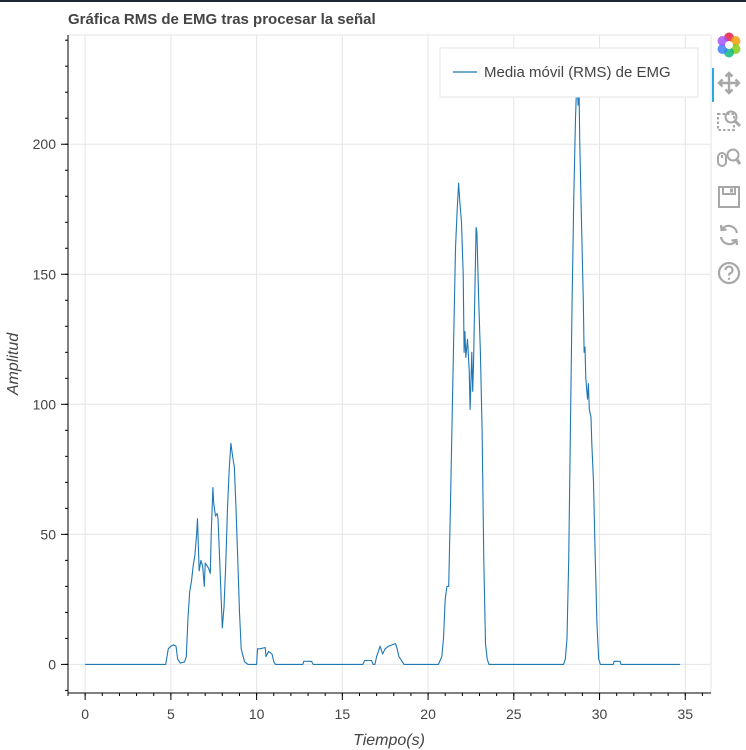  I want to click on legend: Media móvil (RMS) de EMG, so click(569, 72).